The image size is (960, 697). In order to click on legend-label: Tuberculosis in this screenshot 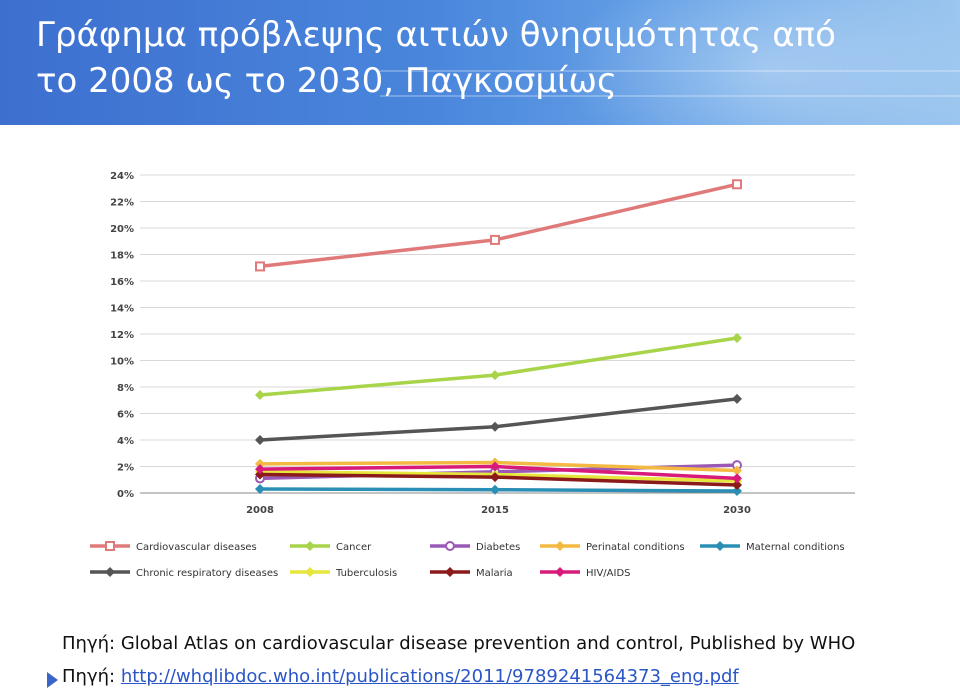, I will do `click(366, 573)`.